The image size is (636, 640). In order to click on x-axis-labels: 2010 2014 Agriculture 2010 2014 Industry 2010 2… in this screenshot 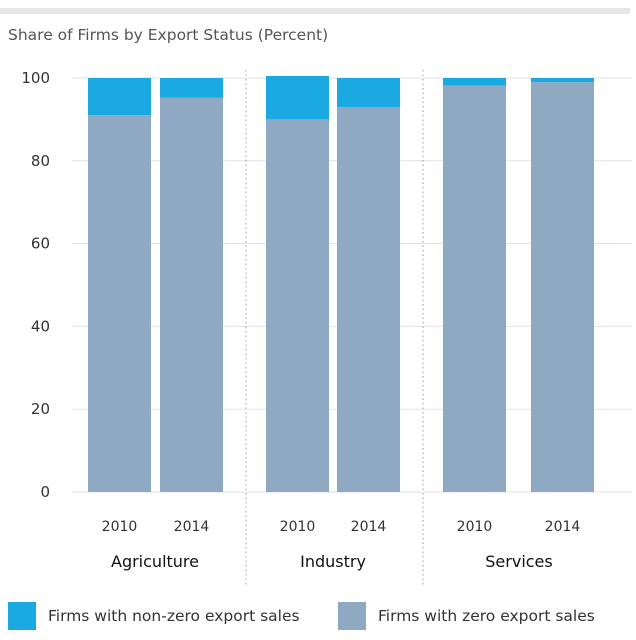, I will do `click(341, 545)`.